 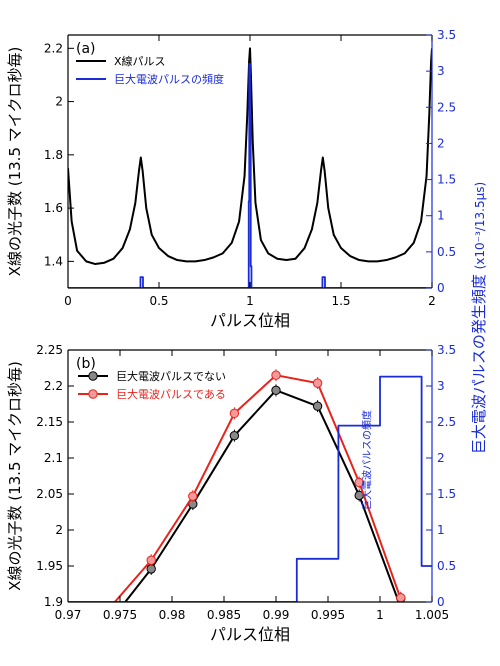 I want to click on y-right-tick-label-a-5: 2.5, so click(x=446, y=107).